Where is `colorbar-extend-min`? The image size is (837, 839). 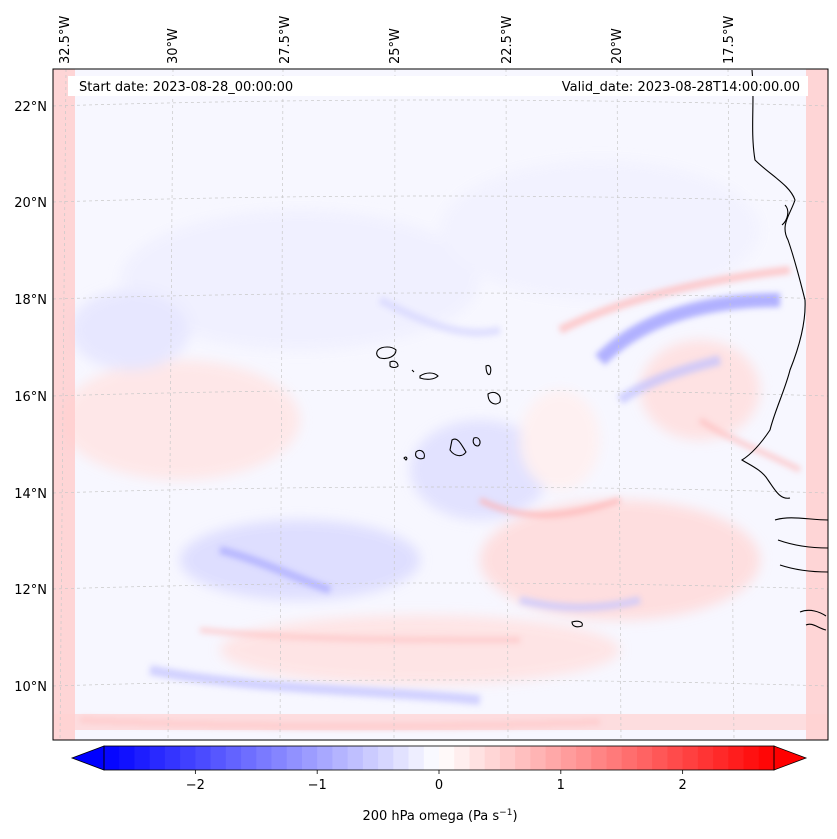
colorbar-extend-min is located at coordinates (87, 758).